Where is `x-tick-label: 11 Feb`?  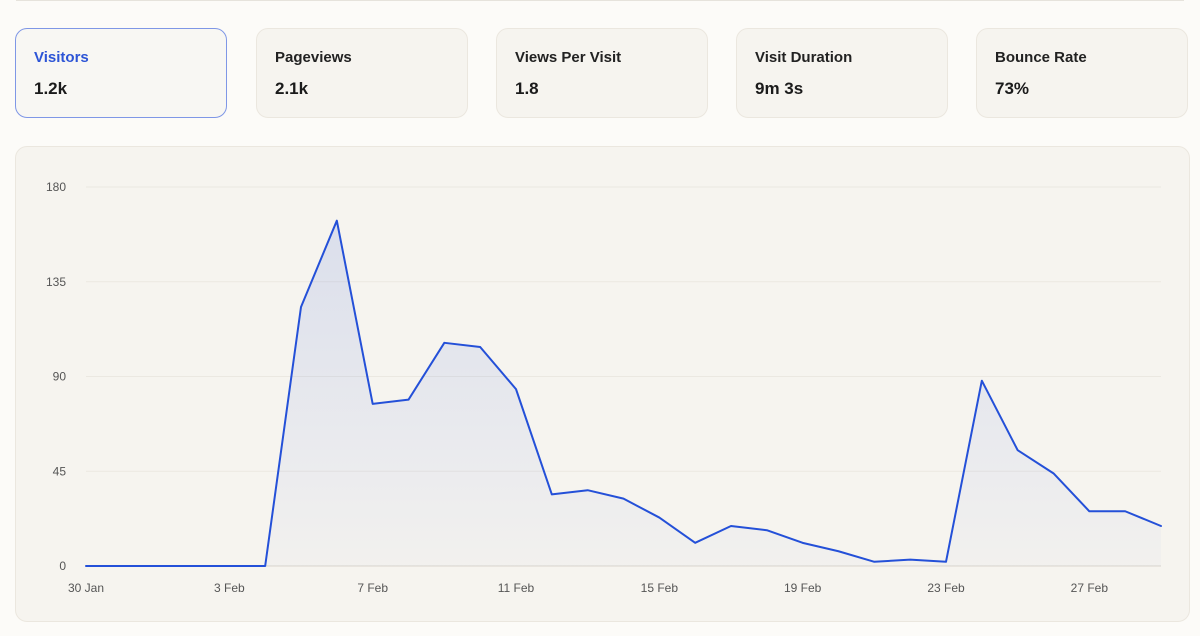 x-tick-label: 11 Feb is located at coordinates (516, 588).